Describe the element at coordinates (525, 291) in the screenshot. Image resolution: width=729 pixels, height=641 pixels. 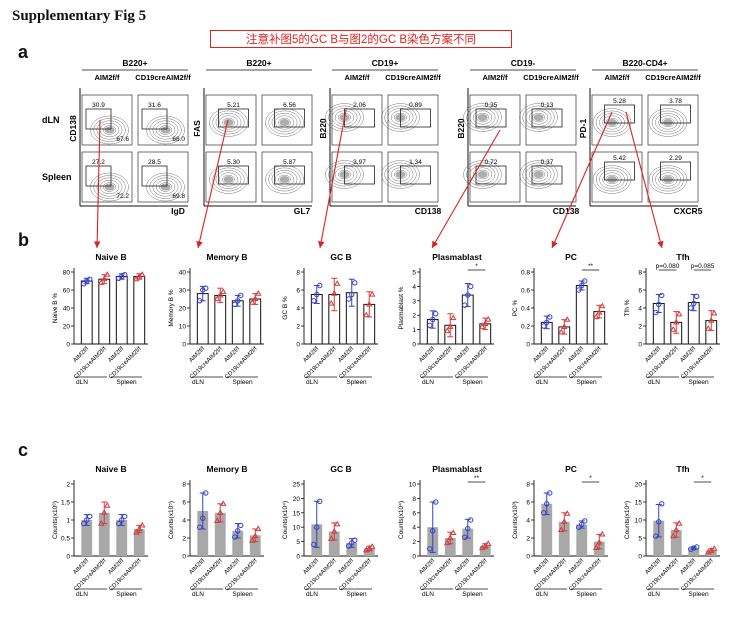
I see `chart-y-tick-label: 0.6` at that location.